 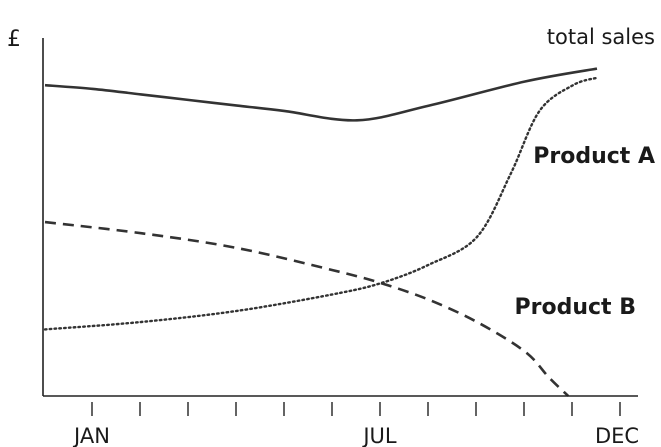 I want to click on x-axis-ticks, so click(x=356, y=409).